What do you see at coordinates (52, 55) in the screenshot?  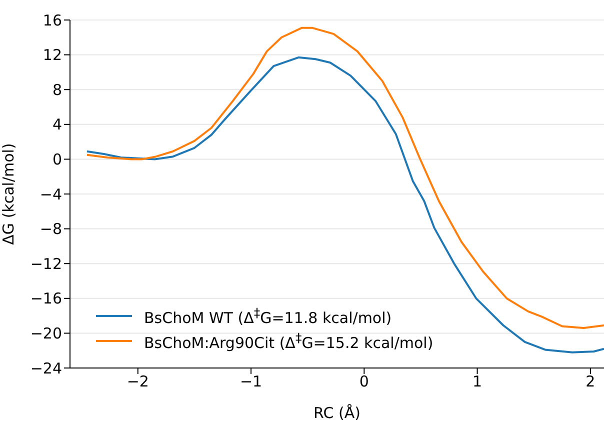 I see `y-tick-label: 12` at bounding box center [52, 55].